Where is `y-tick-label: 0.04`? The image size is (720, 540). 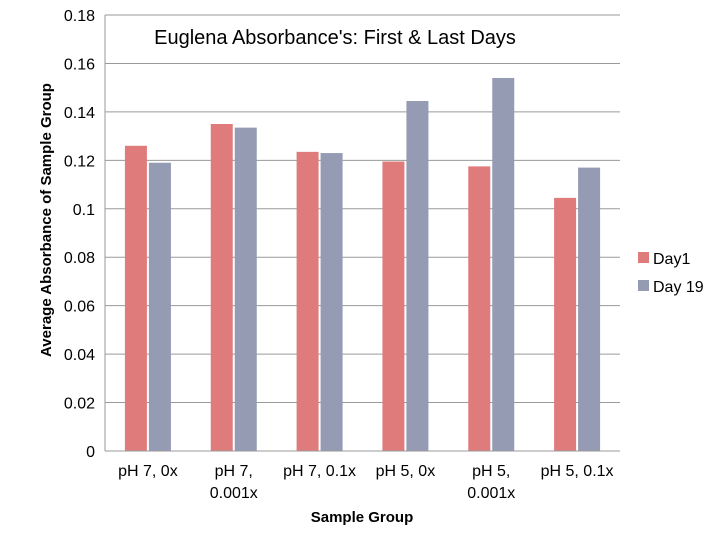 y-tick-label: 0.04 is located at coordinates (79, 355).